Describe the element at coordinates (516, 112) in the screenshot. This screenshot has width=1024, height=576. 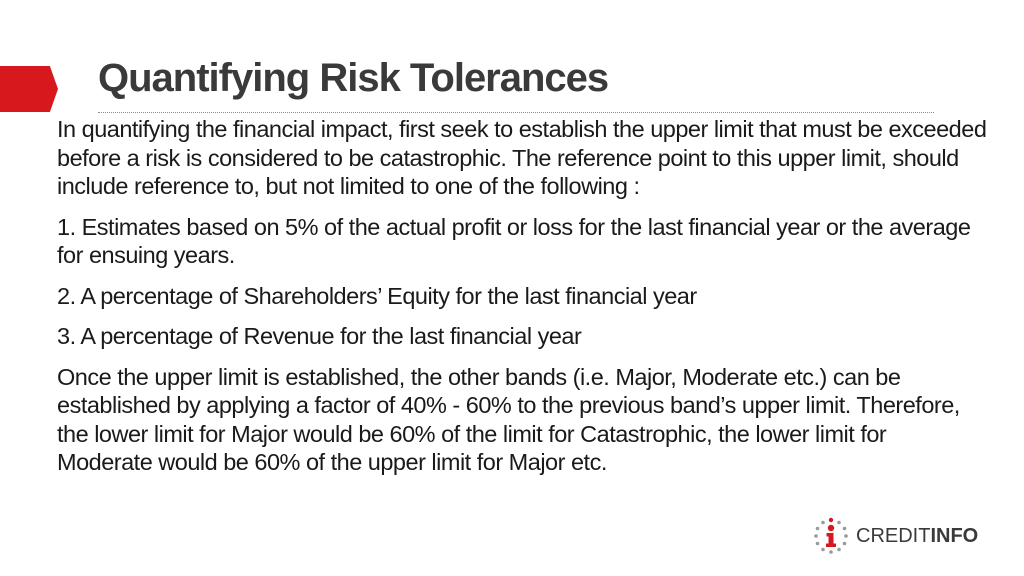
I see `title-divider` at that location.